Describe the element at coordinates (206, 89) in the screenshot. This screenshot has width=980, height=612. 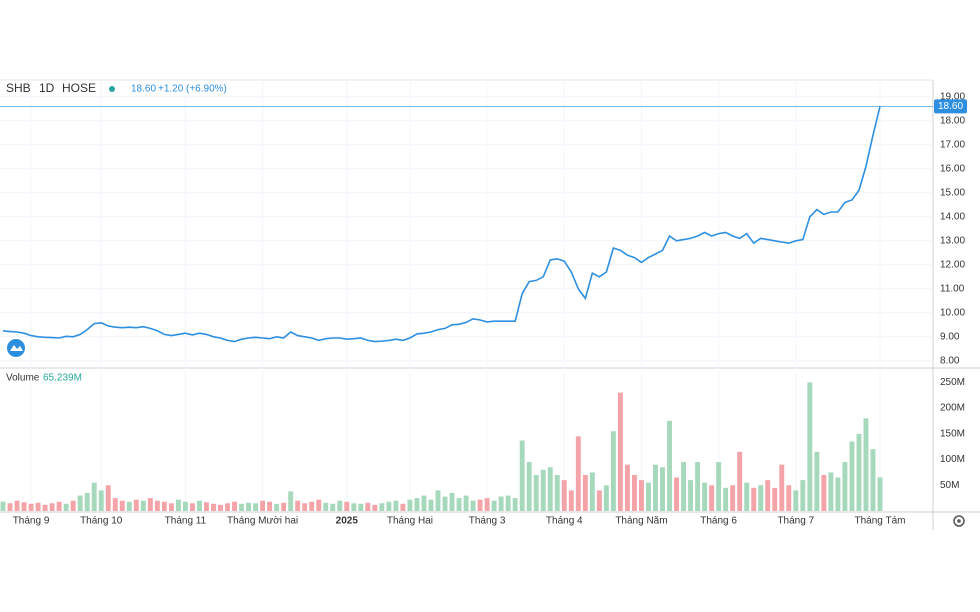
I see `change-pct: (+6.90%)` at that location.